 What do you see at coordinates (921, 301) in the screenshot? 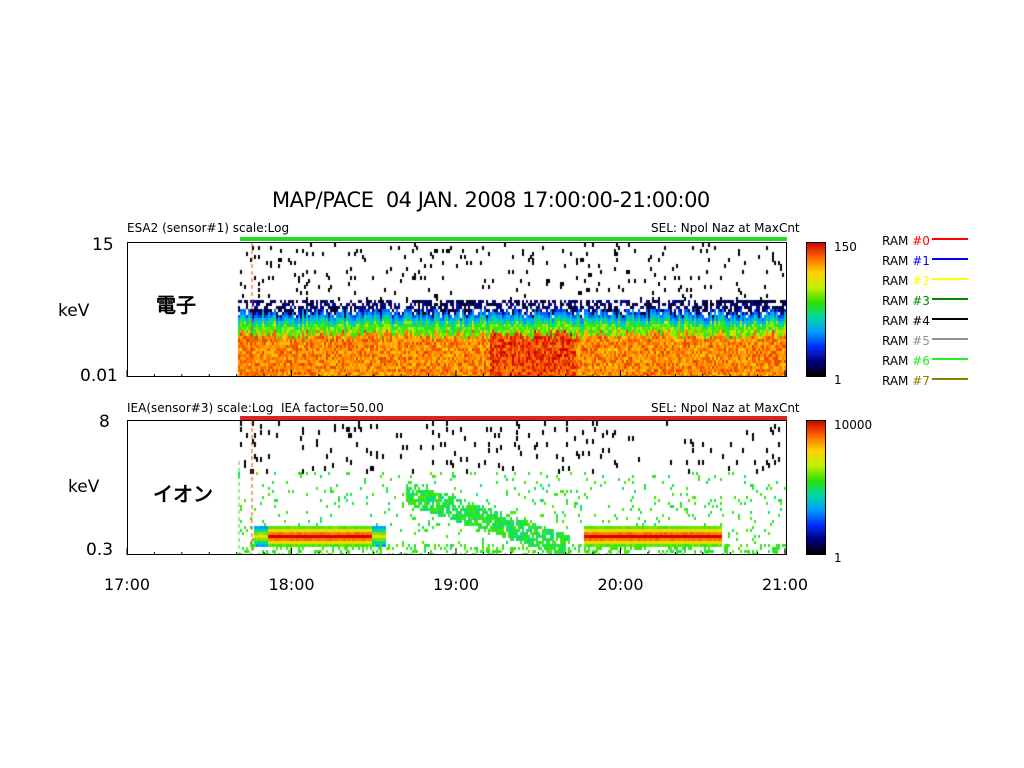
I see `legend-id: #3` at bounding box center [921, 301].